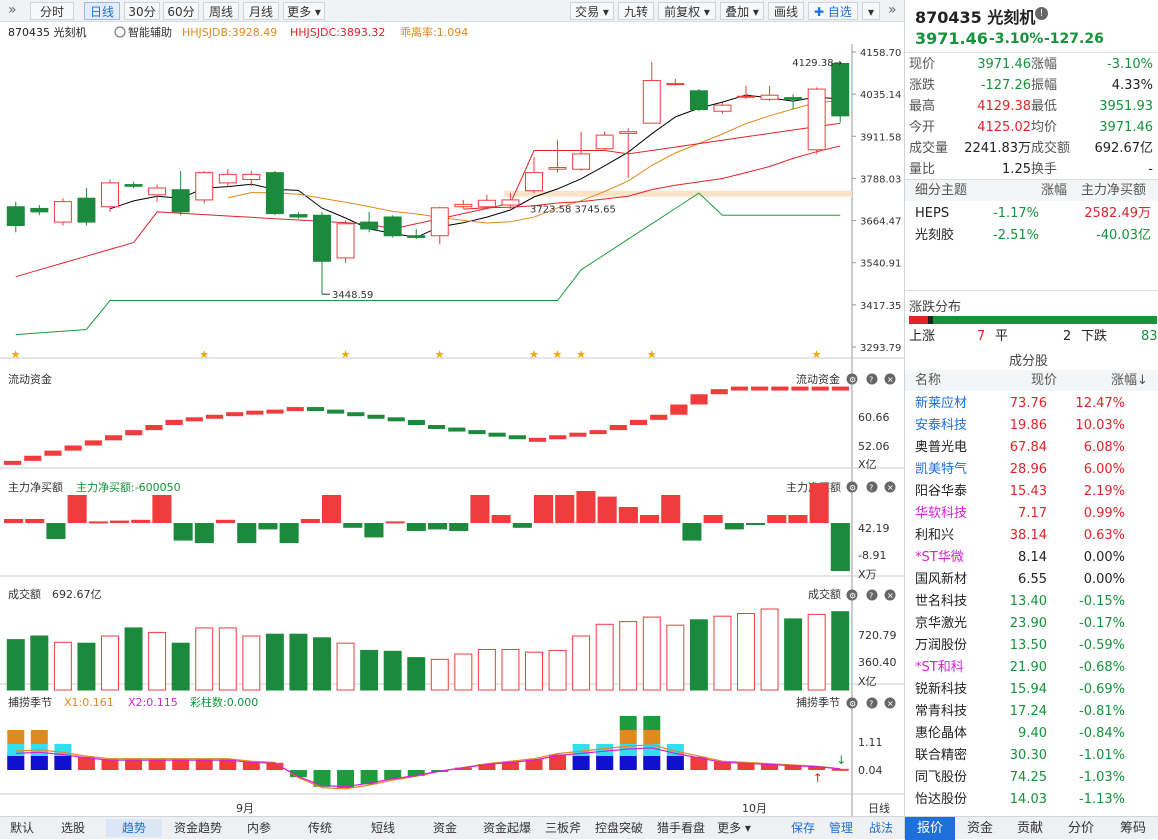 The width and height of the screenshot is (1158, 840). I want to click on divider, so click(1031, 52).